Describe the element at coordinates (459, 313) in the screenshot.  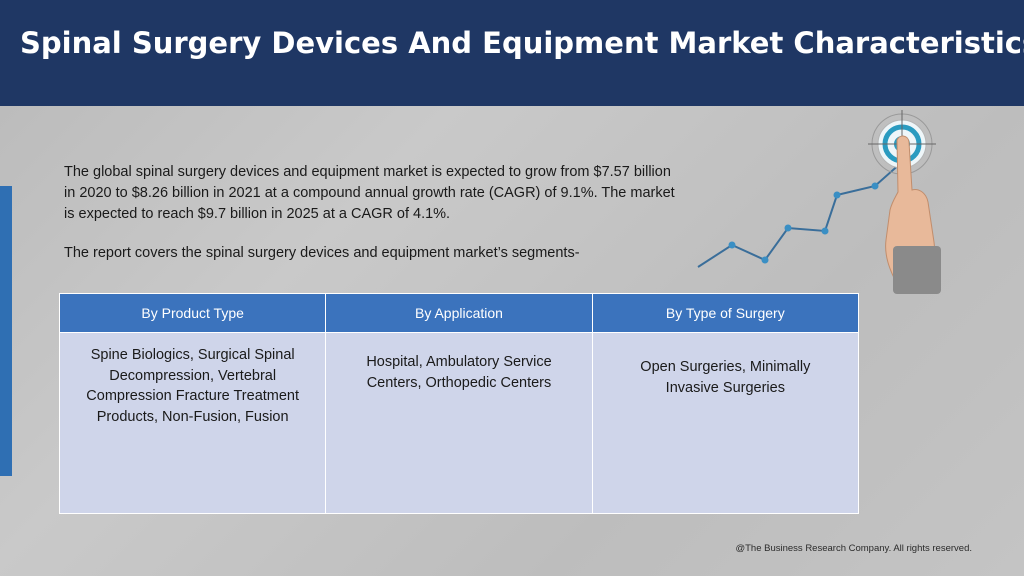
I see `segment-header: By Application` at that location.